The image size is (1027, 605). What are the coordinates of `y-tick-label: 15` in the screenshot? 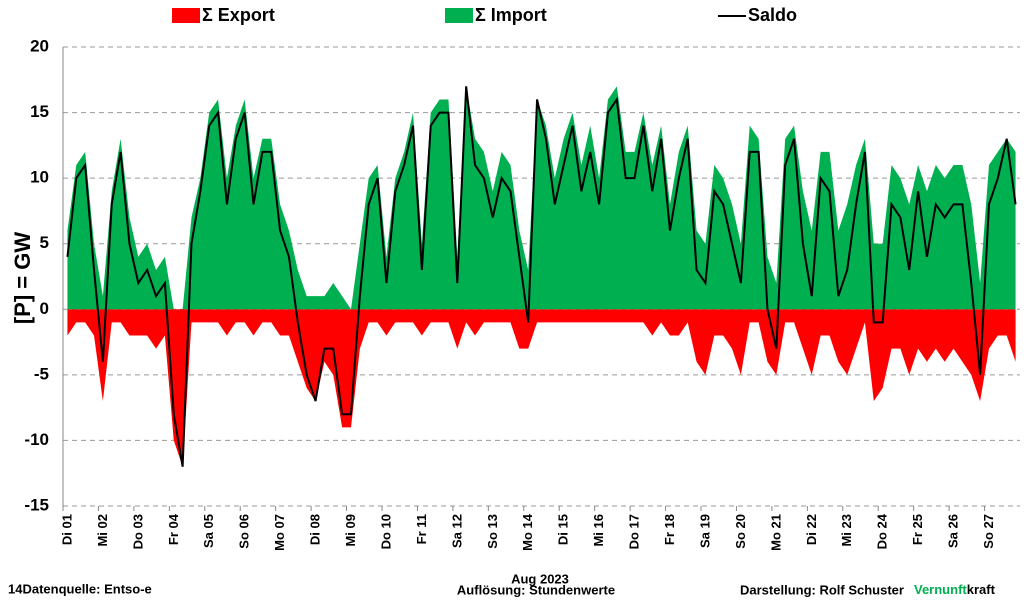 It's located at (39, 111).